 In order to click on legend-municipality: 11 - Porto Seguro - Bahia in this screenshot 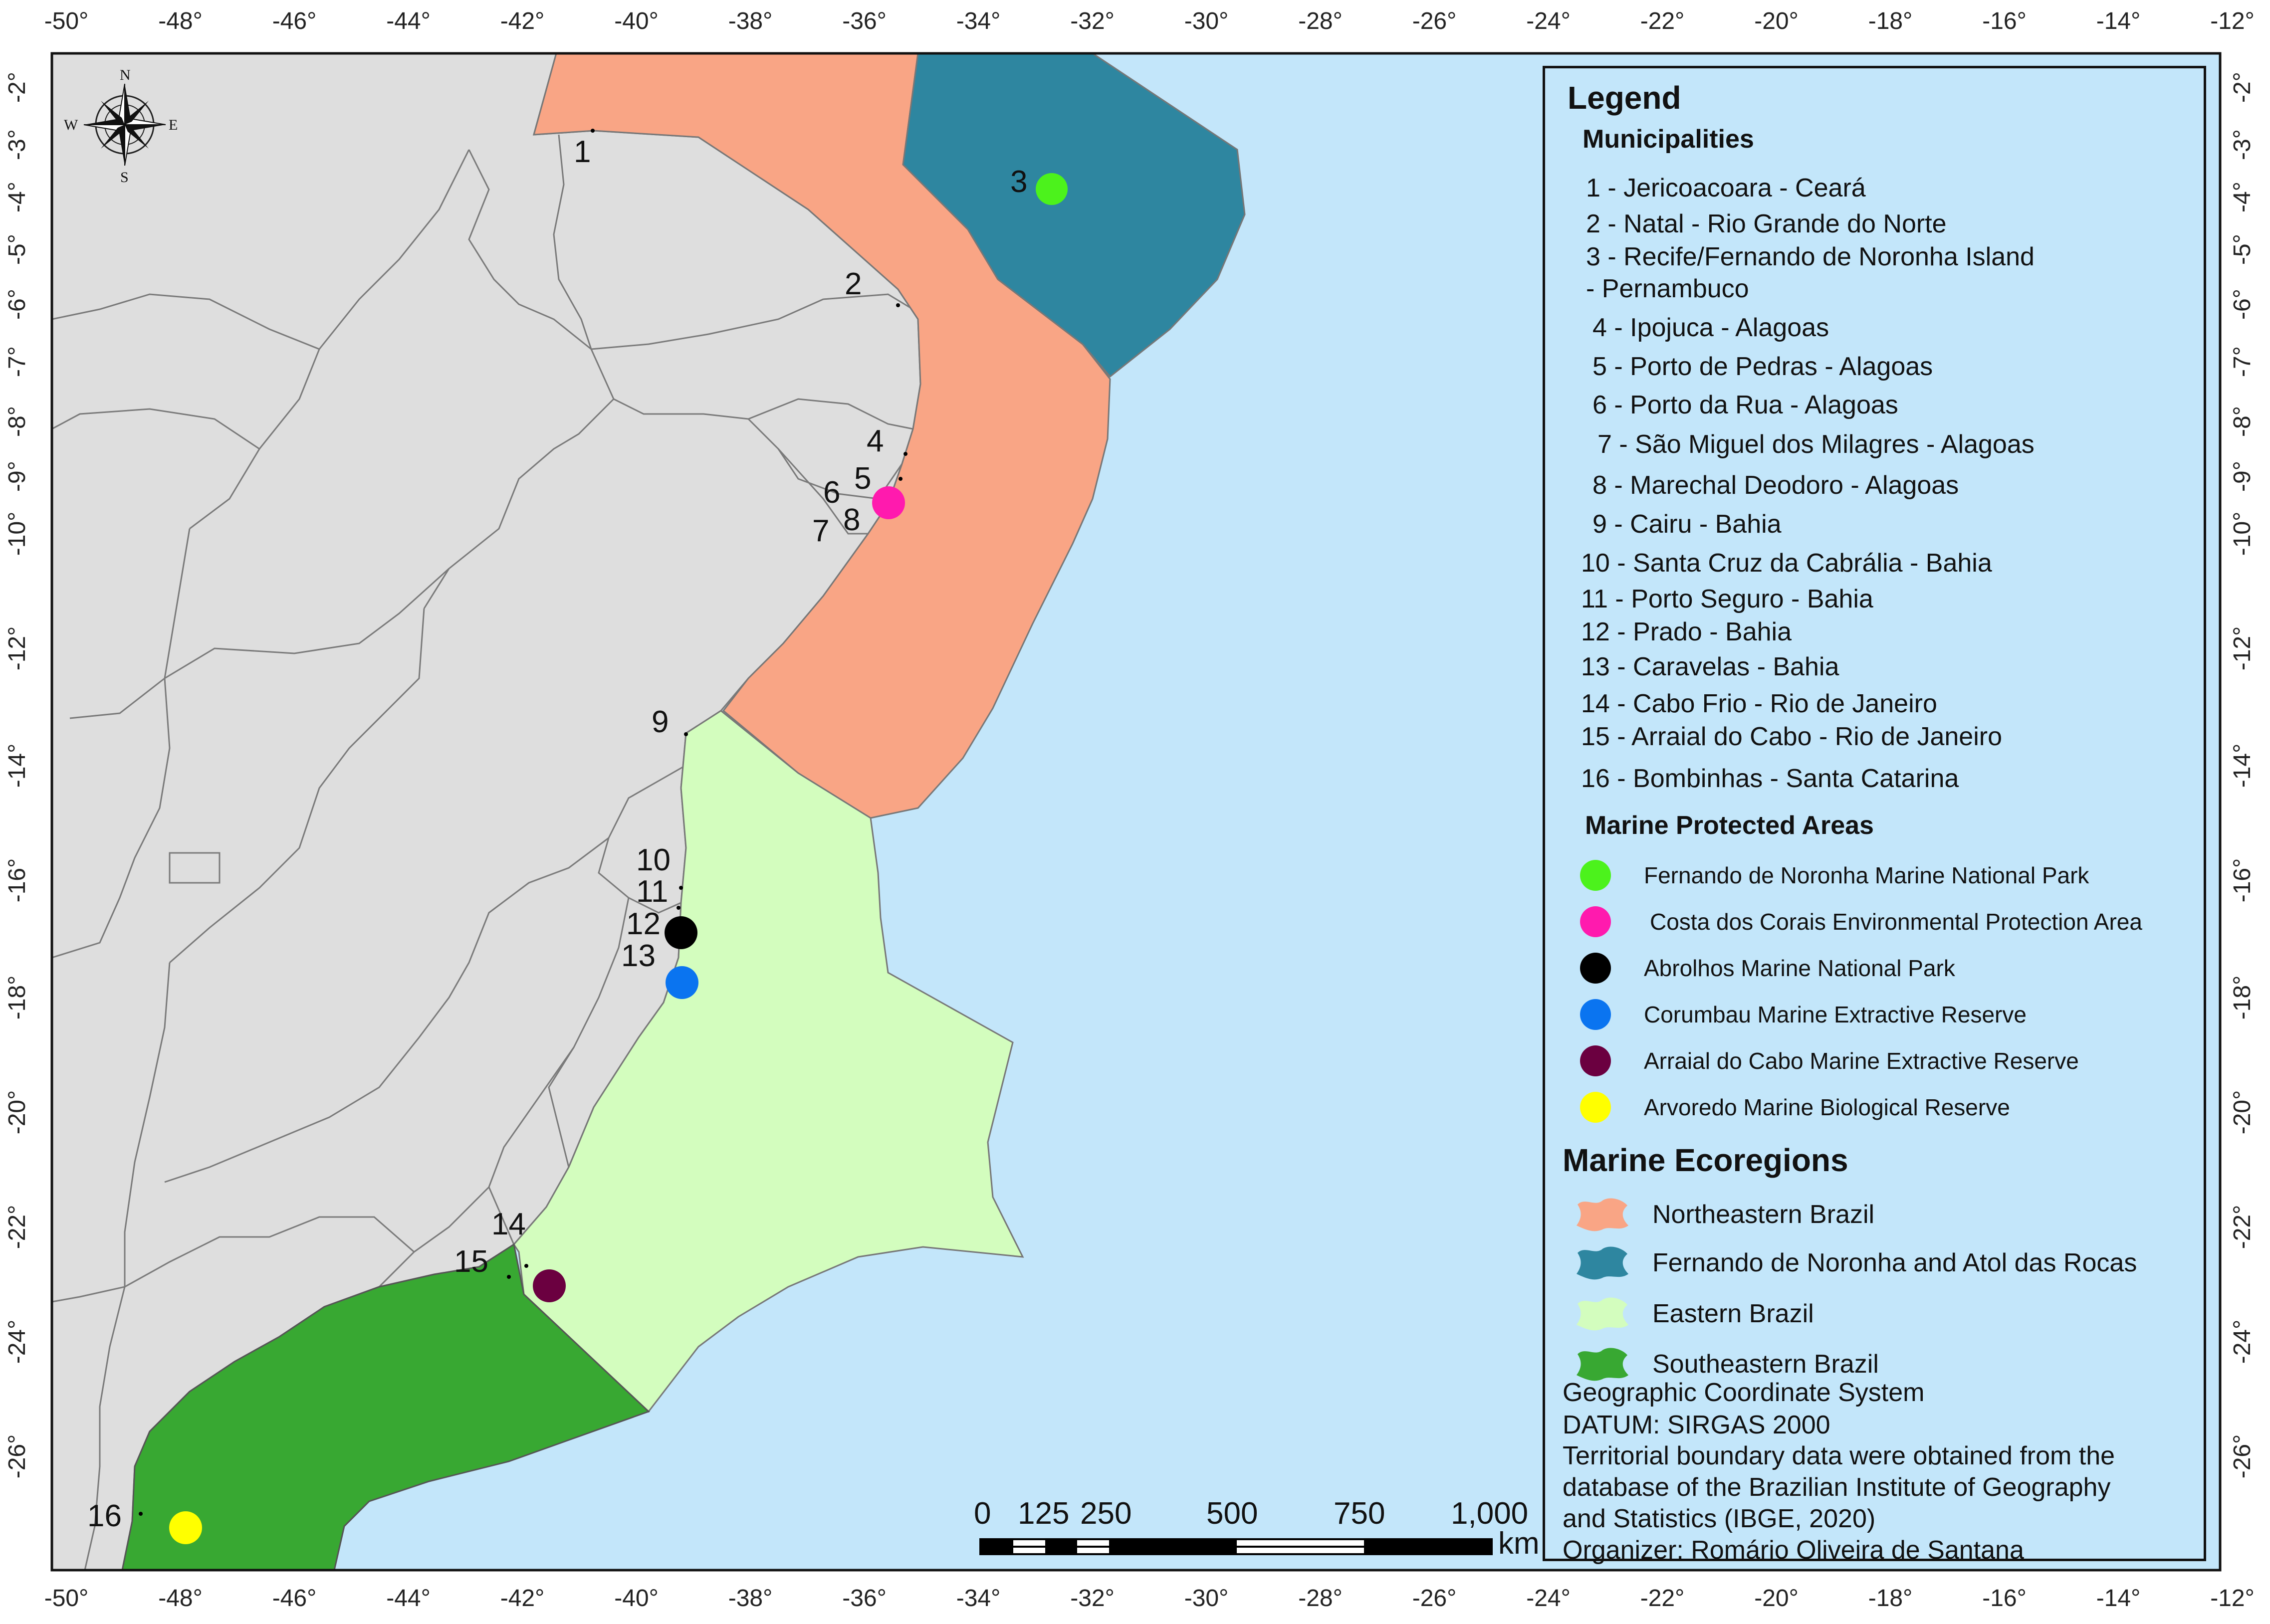, I will do `click(1727, 599)`.